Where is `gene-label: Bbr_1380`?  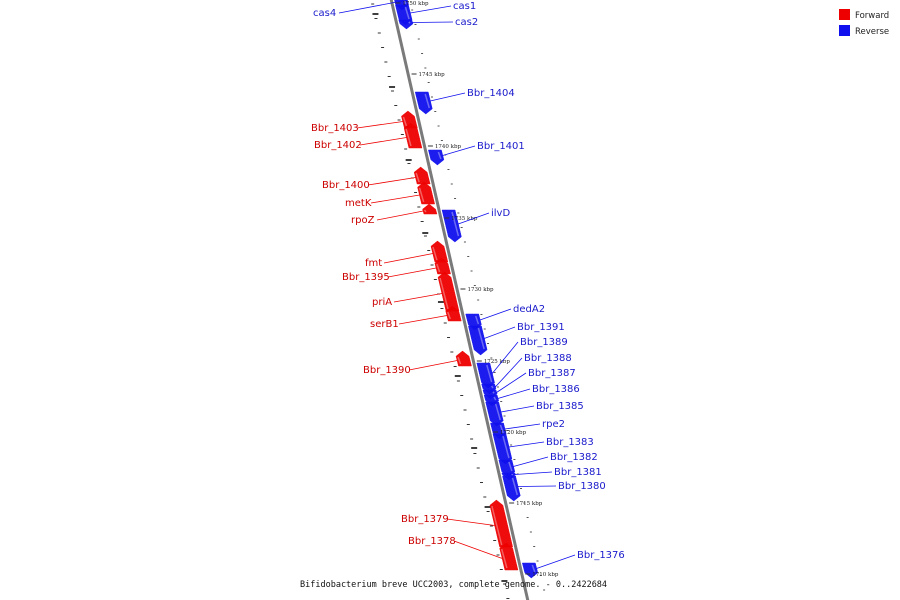
gene-label: Bbr_1380 is located at coordinates (582, 486).